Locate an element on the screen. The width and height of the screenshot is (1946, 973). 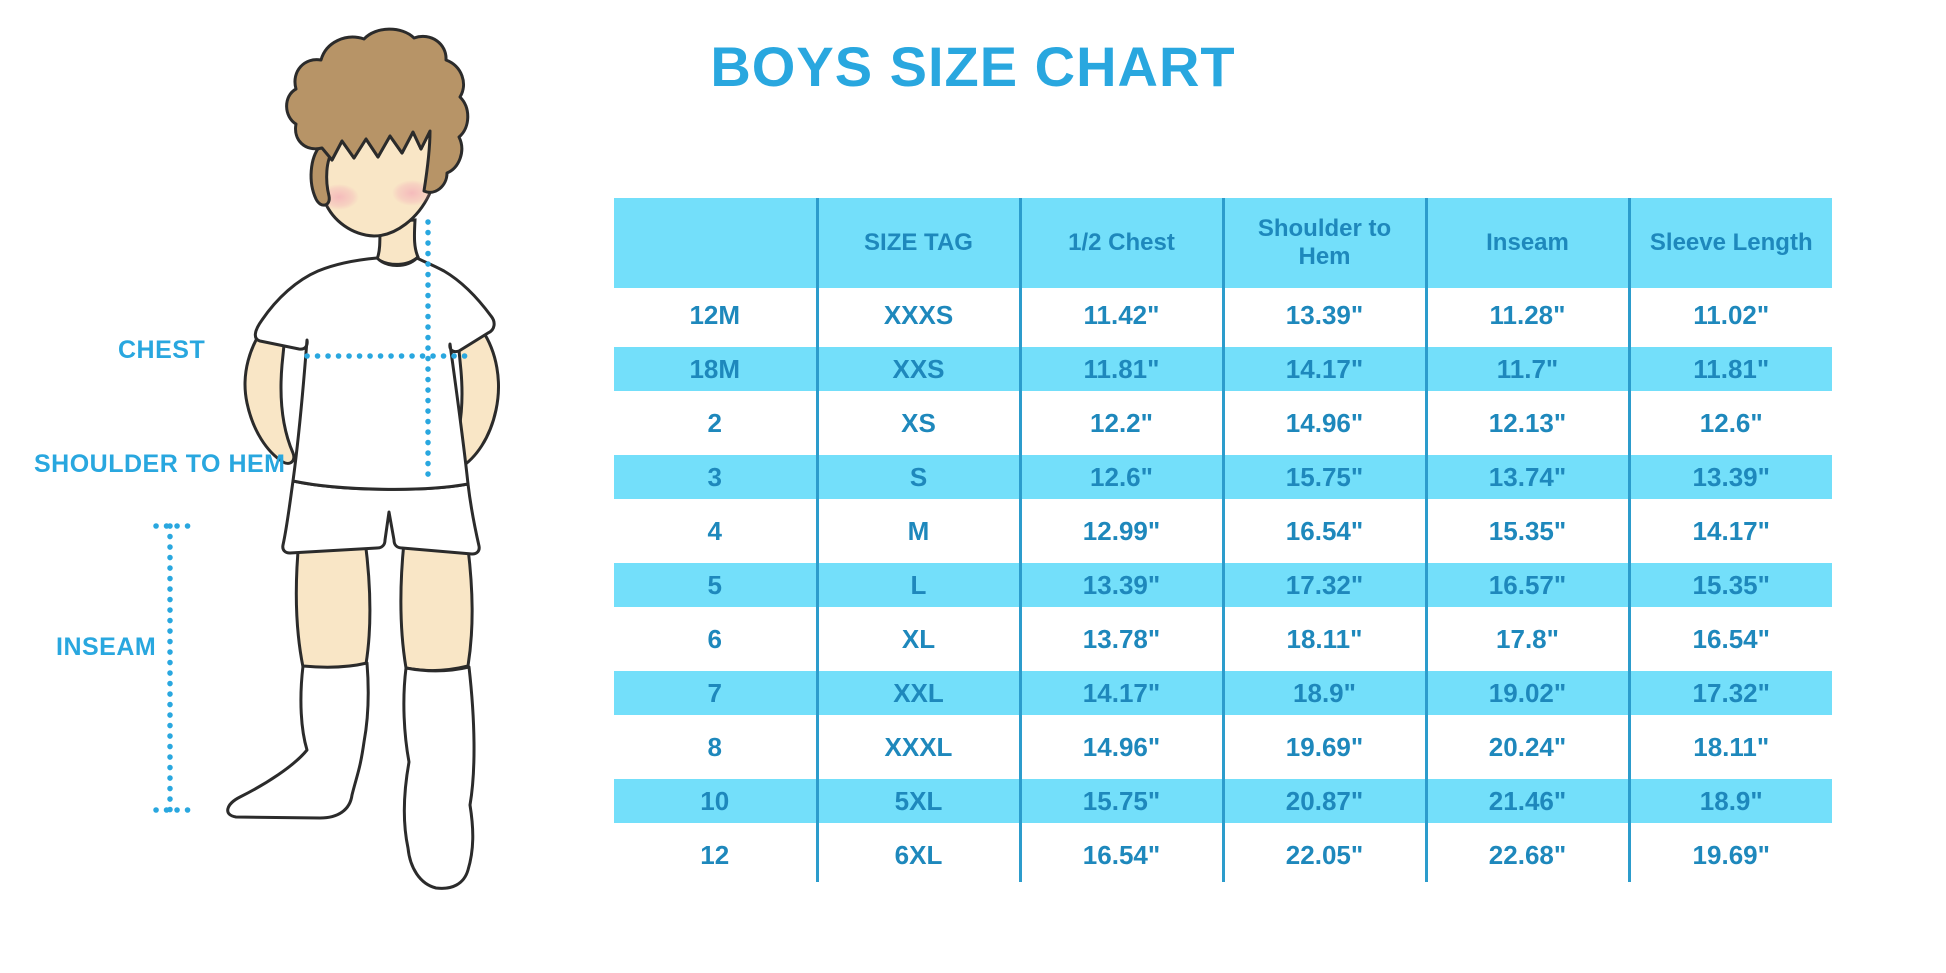
size-cell: 13.74" is located at coordinates (1526, 477).